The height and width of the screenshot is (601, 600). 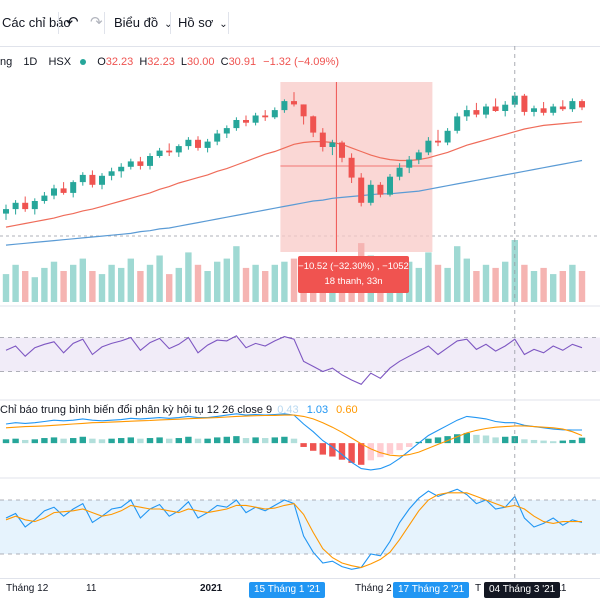 I want to click on measure-tooltip: −10.52 (−32.30%) , −1052 18 thanh, 33n, so click(x=353, y=274).